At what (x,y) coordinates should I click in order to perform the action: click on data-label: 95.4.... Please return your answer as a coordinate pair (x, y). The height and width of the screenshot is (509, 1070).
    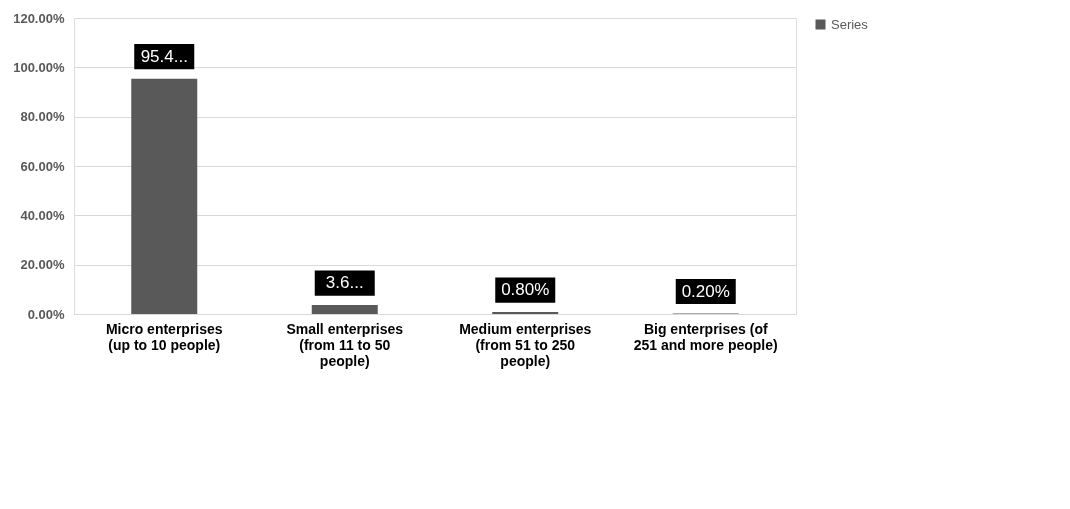
    Looking at the image, I should click on (164, 56).